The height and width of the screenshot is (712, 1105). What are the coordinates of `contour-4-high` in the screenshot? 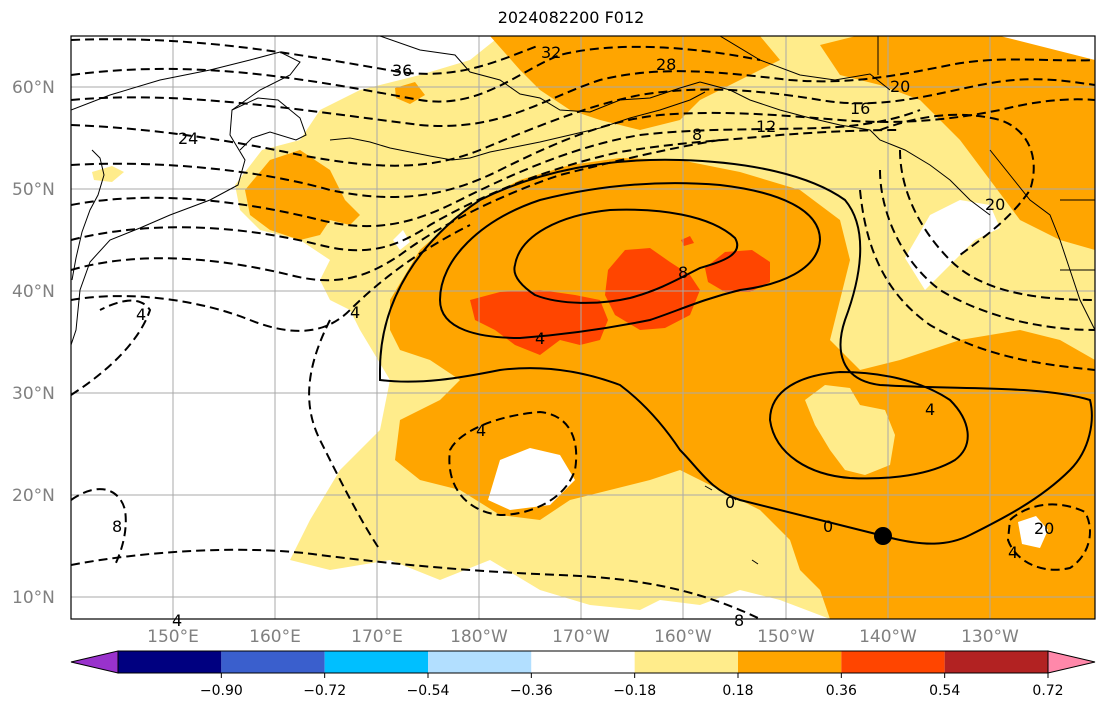 It's located at (868, 425).